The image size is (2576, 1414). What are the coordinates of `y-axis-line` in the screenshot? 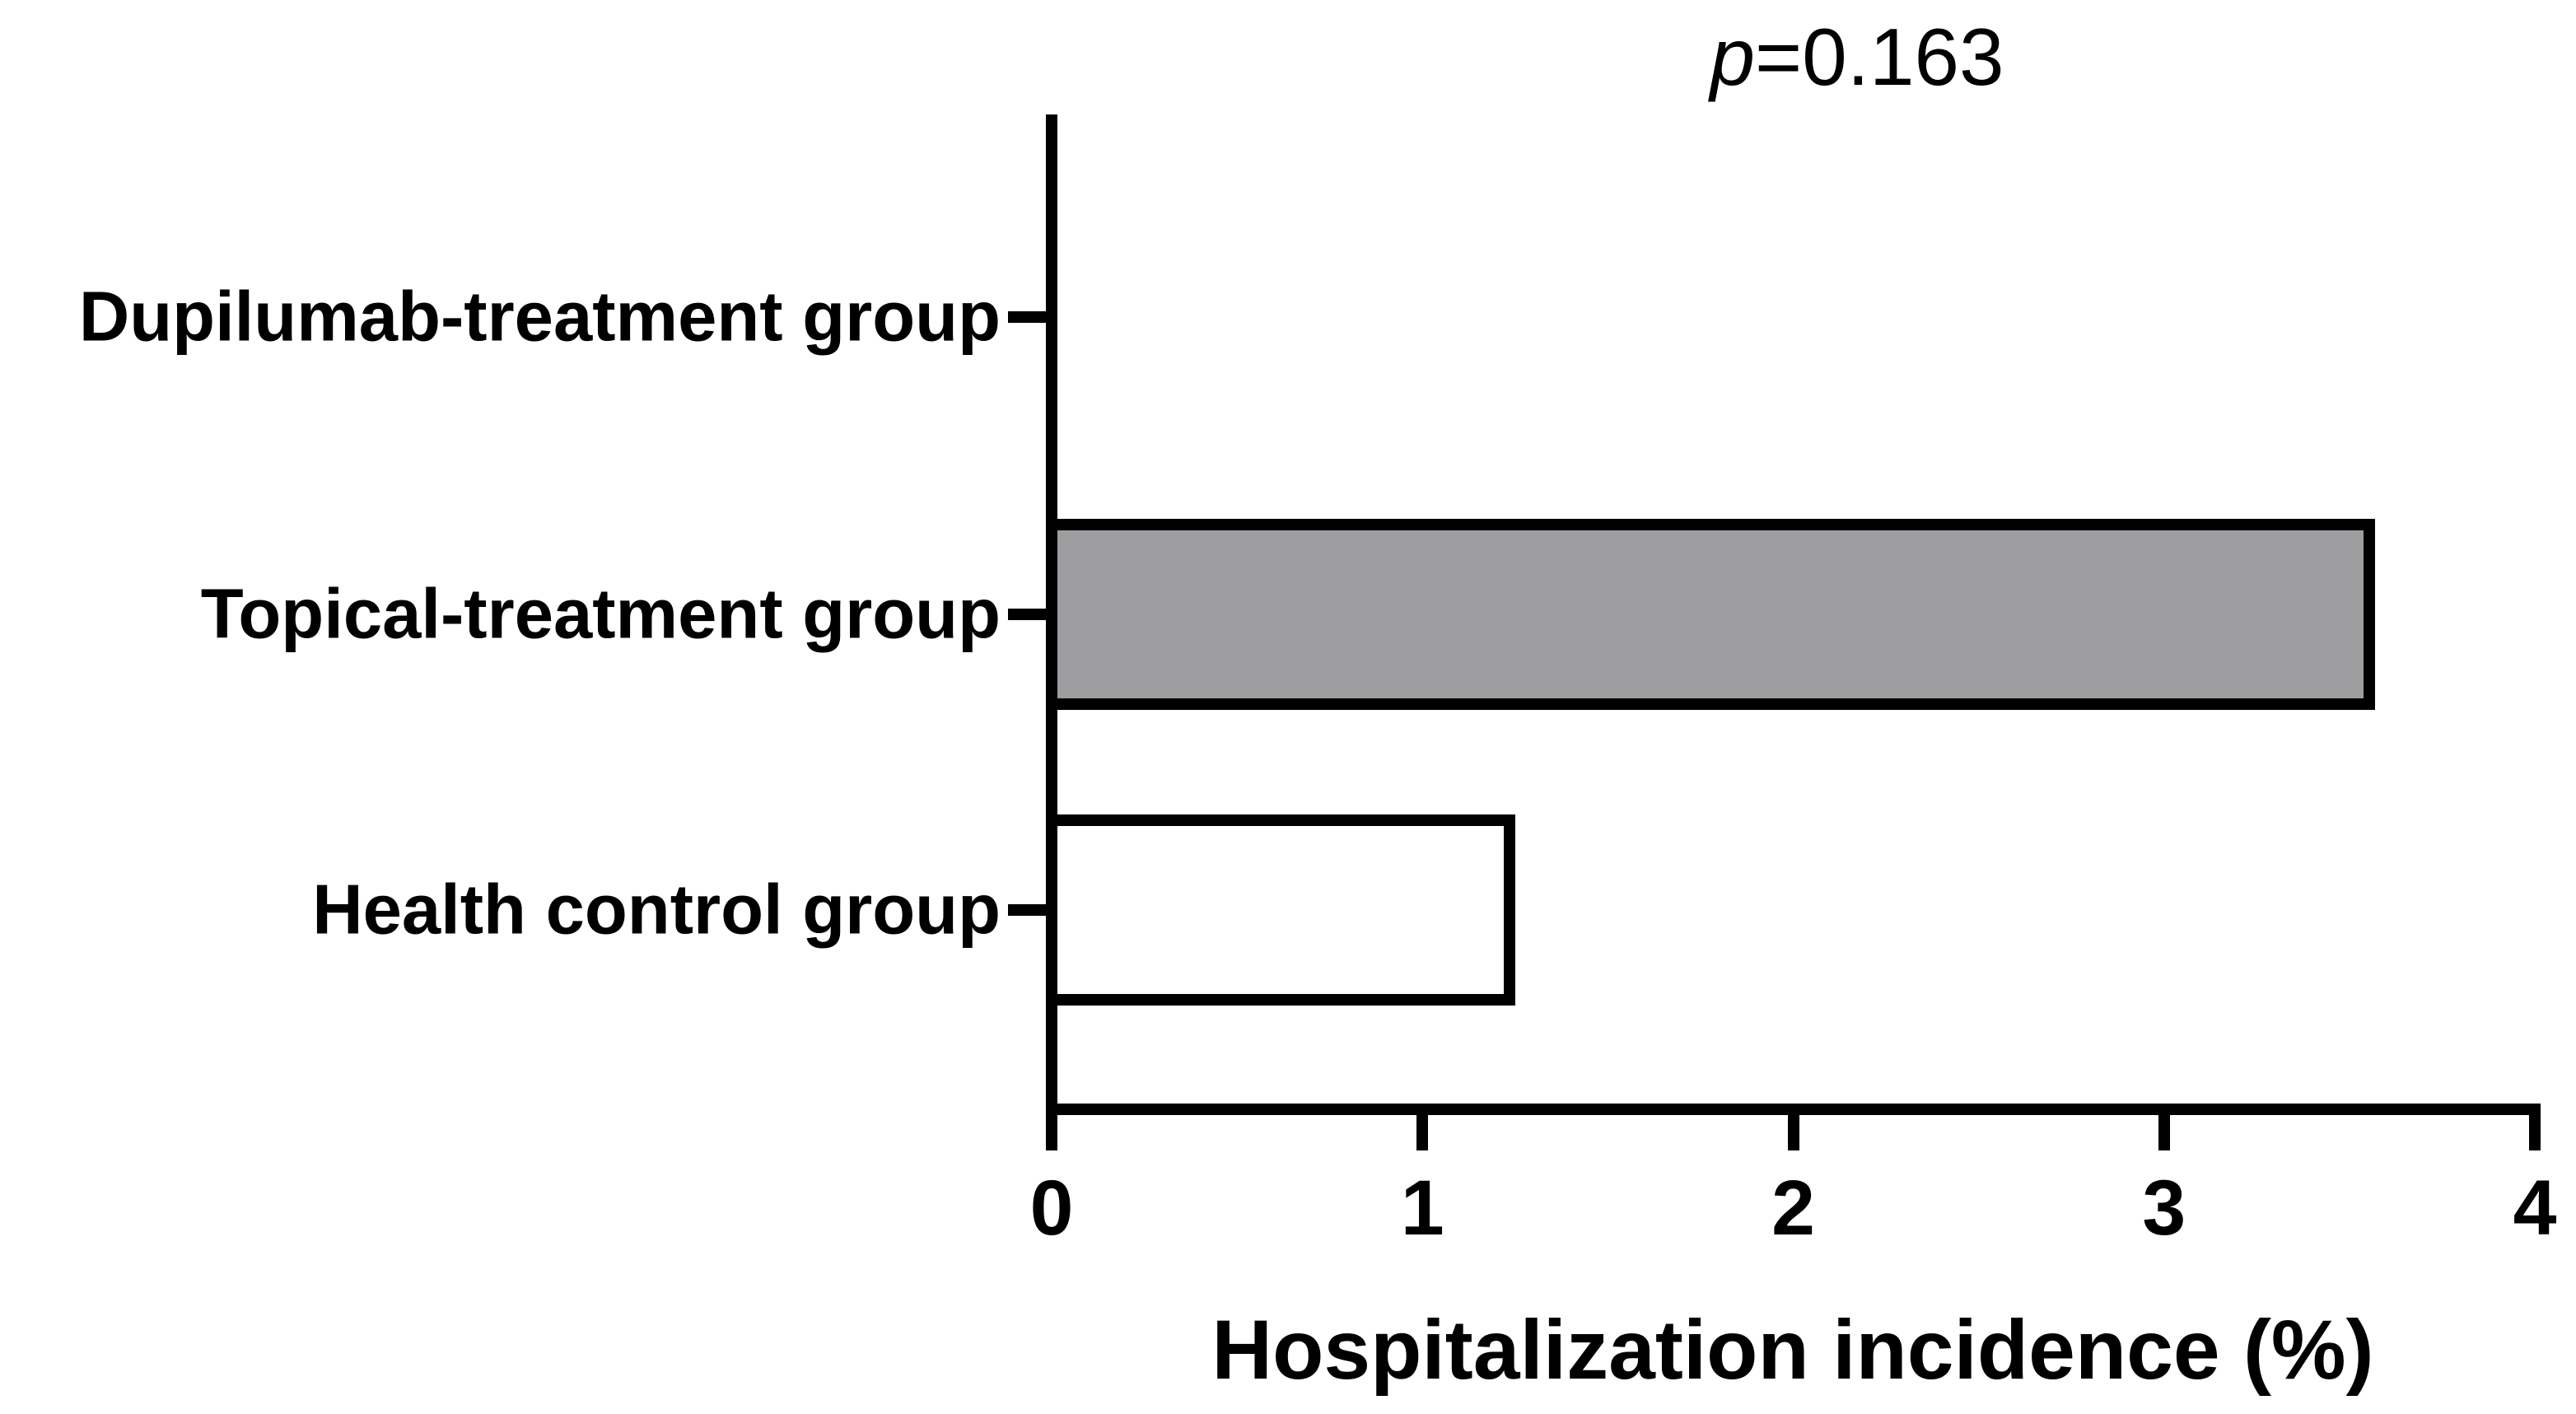 It's located at (1051, 614).